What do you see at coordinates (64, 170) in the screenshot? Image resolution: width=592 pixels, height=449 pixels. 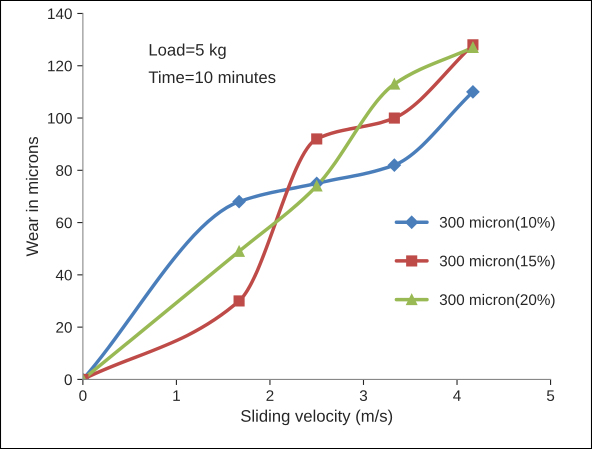 I see `y-tick-label: 80` at bounding box center [64, 170].